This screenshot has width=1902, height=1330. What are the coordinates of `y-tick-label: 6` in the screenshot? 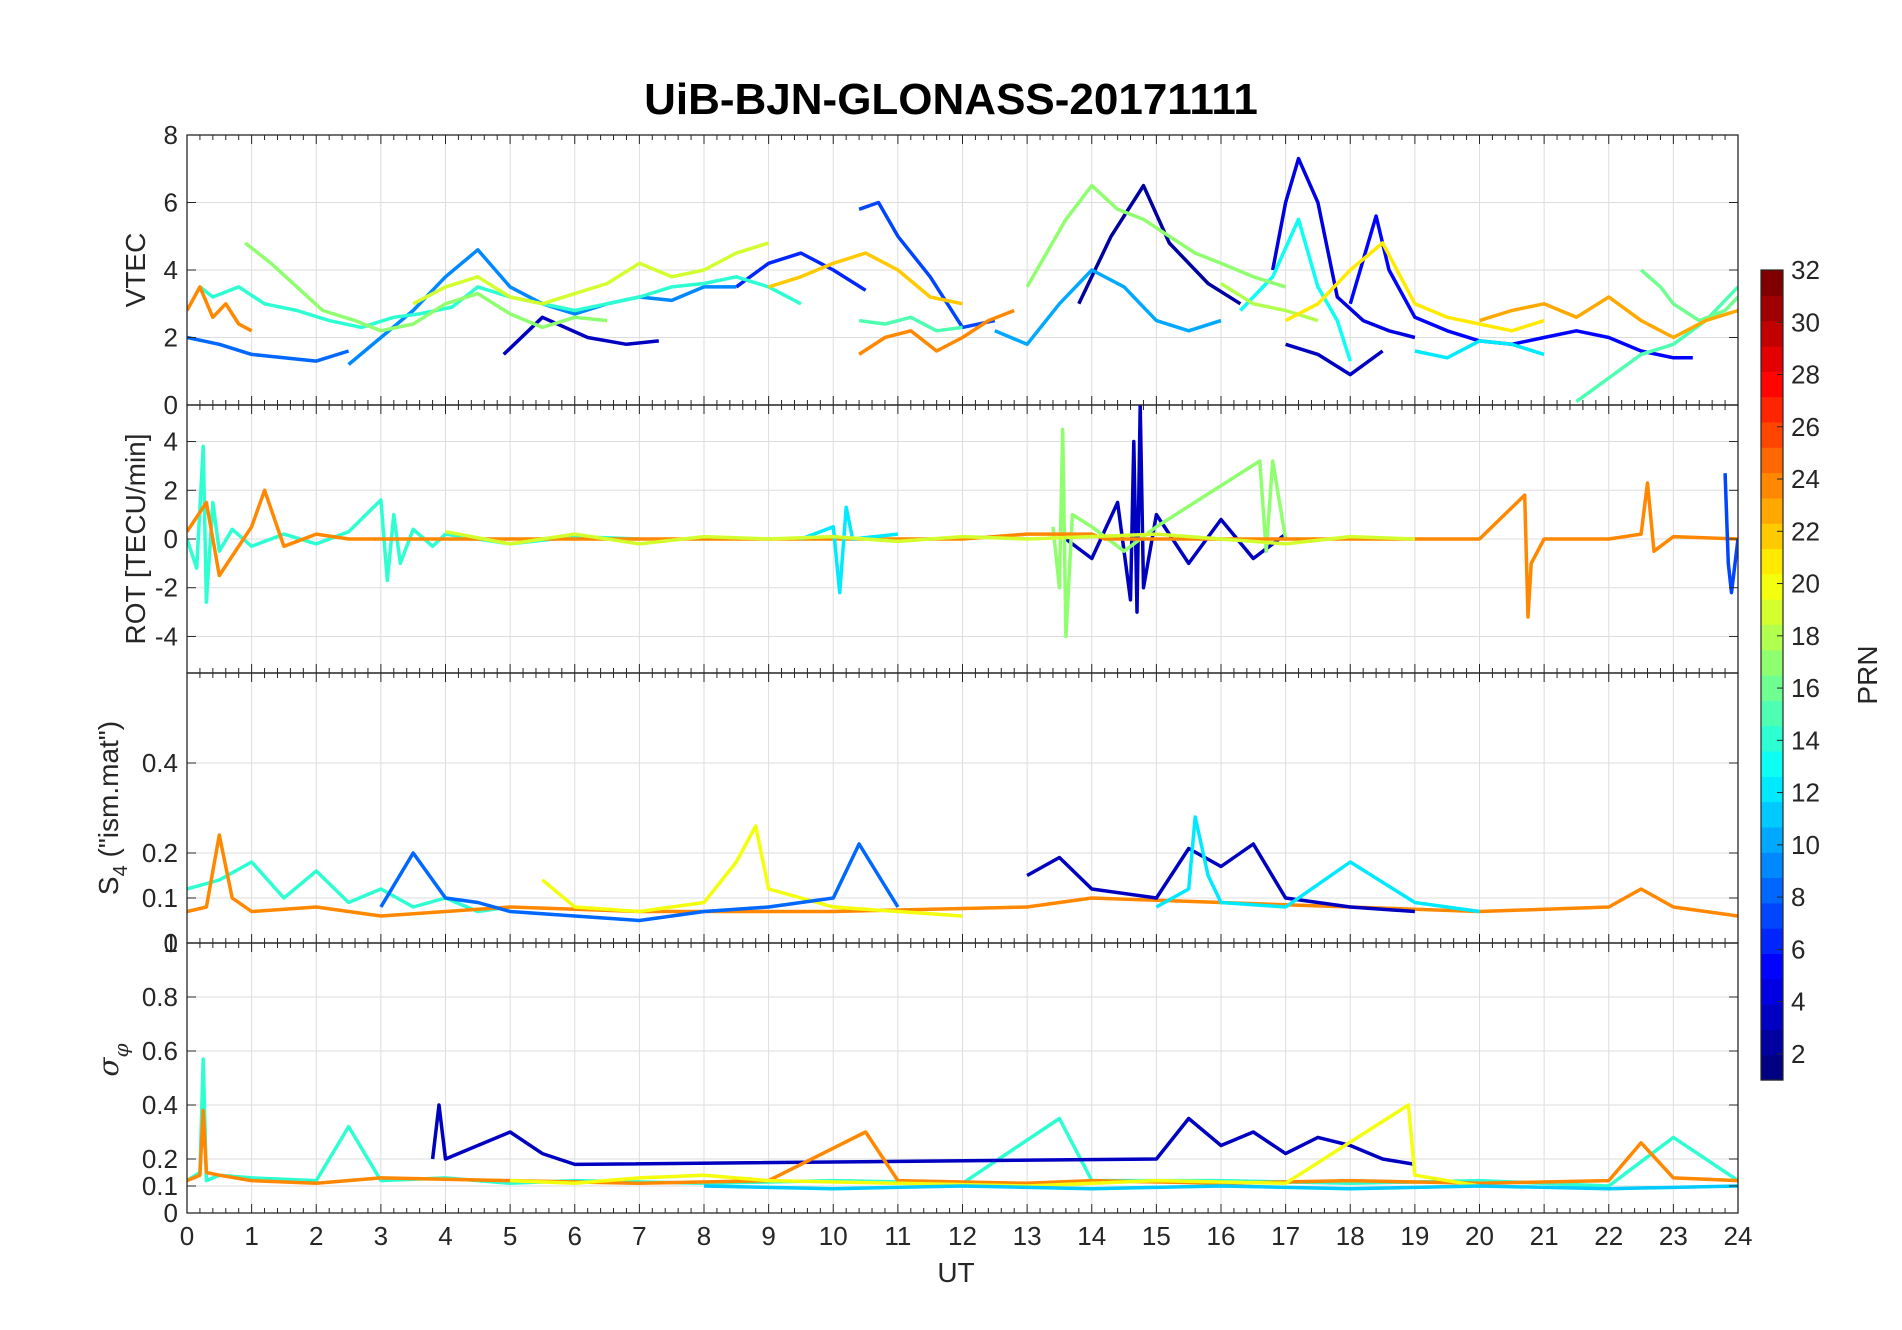 It's located at (171, 203).